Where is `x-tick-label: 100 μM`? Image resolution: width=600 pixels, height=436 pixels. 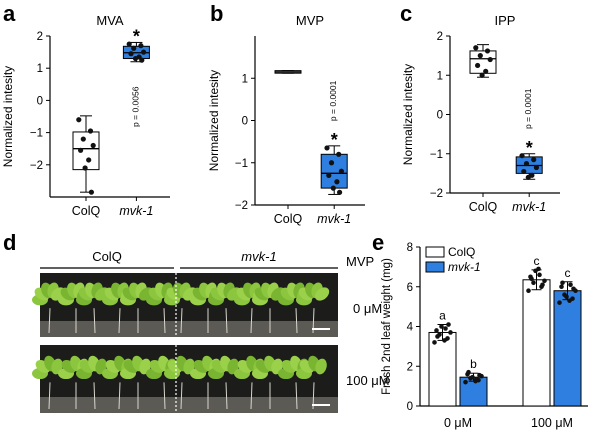 x-tick-label: 100 μM is located at coordinates (552, 423).